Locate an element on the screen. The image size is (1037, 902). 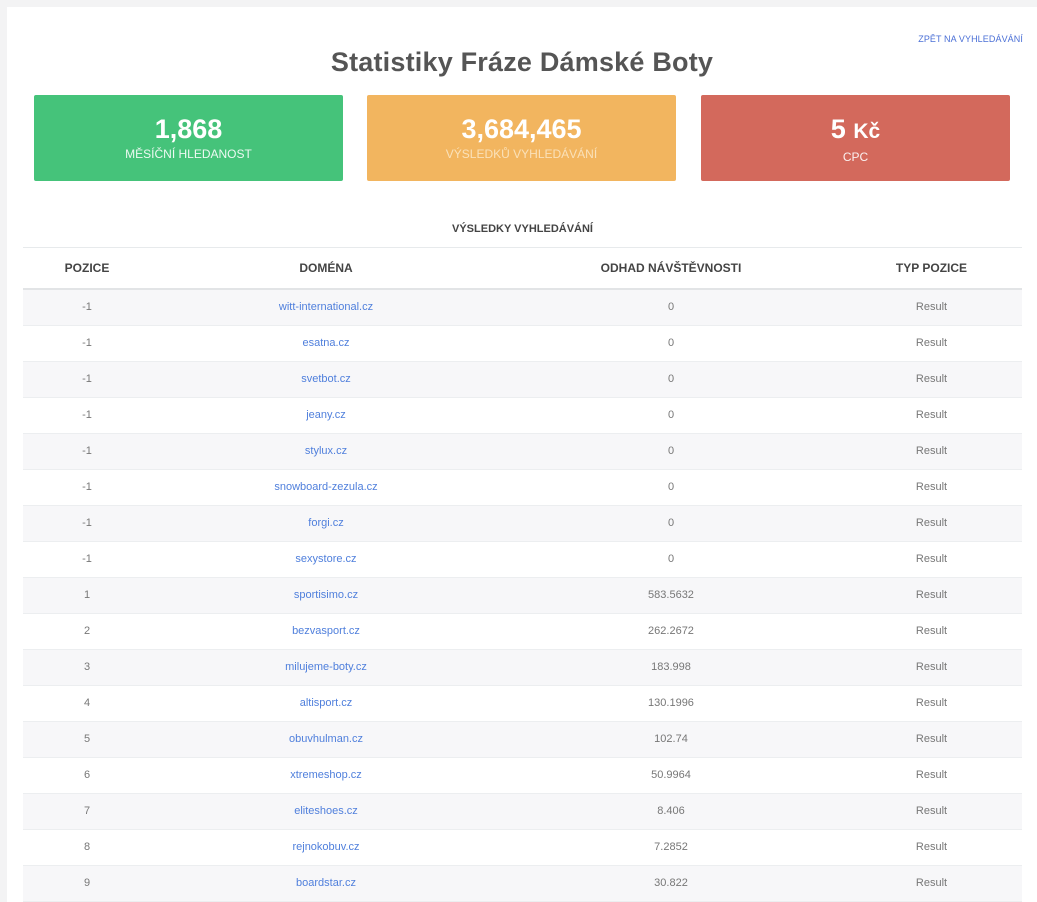
search-results-card: 3,684,465 VÝSLEDKŮ VYHLEDÁVÁNÍ is located at coordinates (521, 138).